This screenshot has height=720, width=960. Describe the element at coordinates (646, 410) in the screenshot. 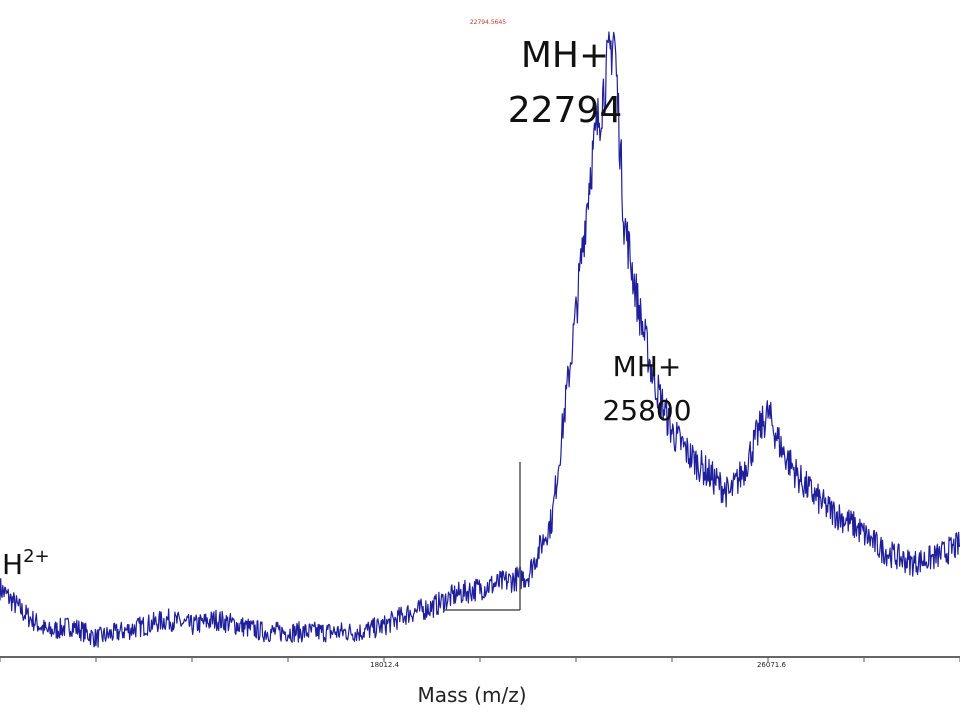

I see `annotation-mh-25800-line2: 25800` at that location.